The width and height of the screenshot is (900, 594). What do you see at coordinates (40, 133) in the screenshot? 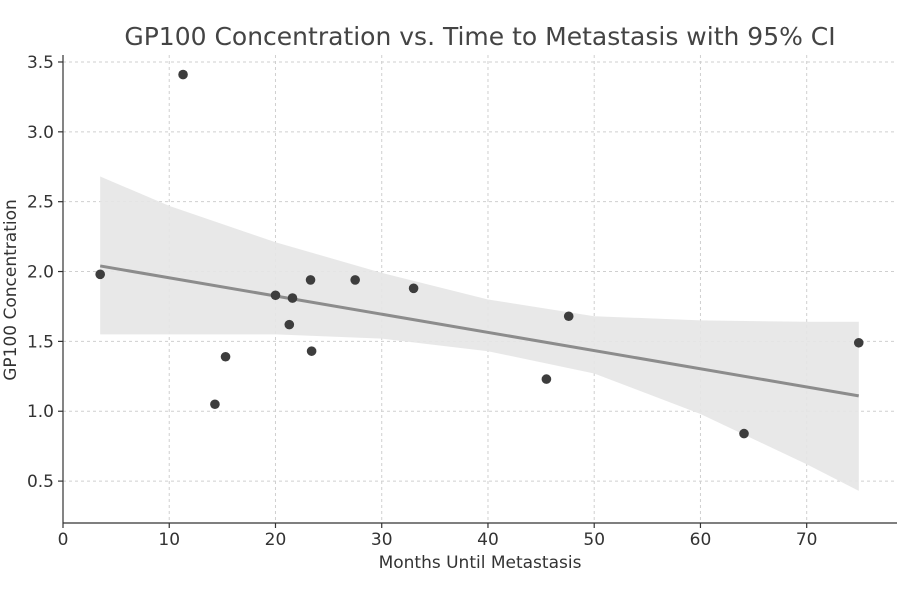
I see `y-tick-label: 3.0` at bounding box center [40, 133].